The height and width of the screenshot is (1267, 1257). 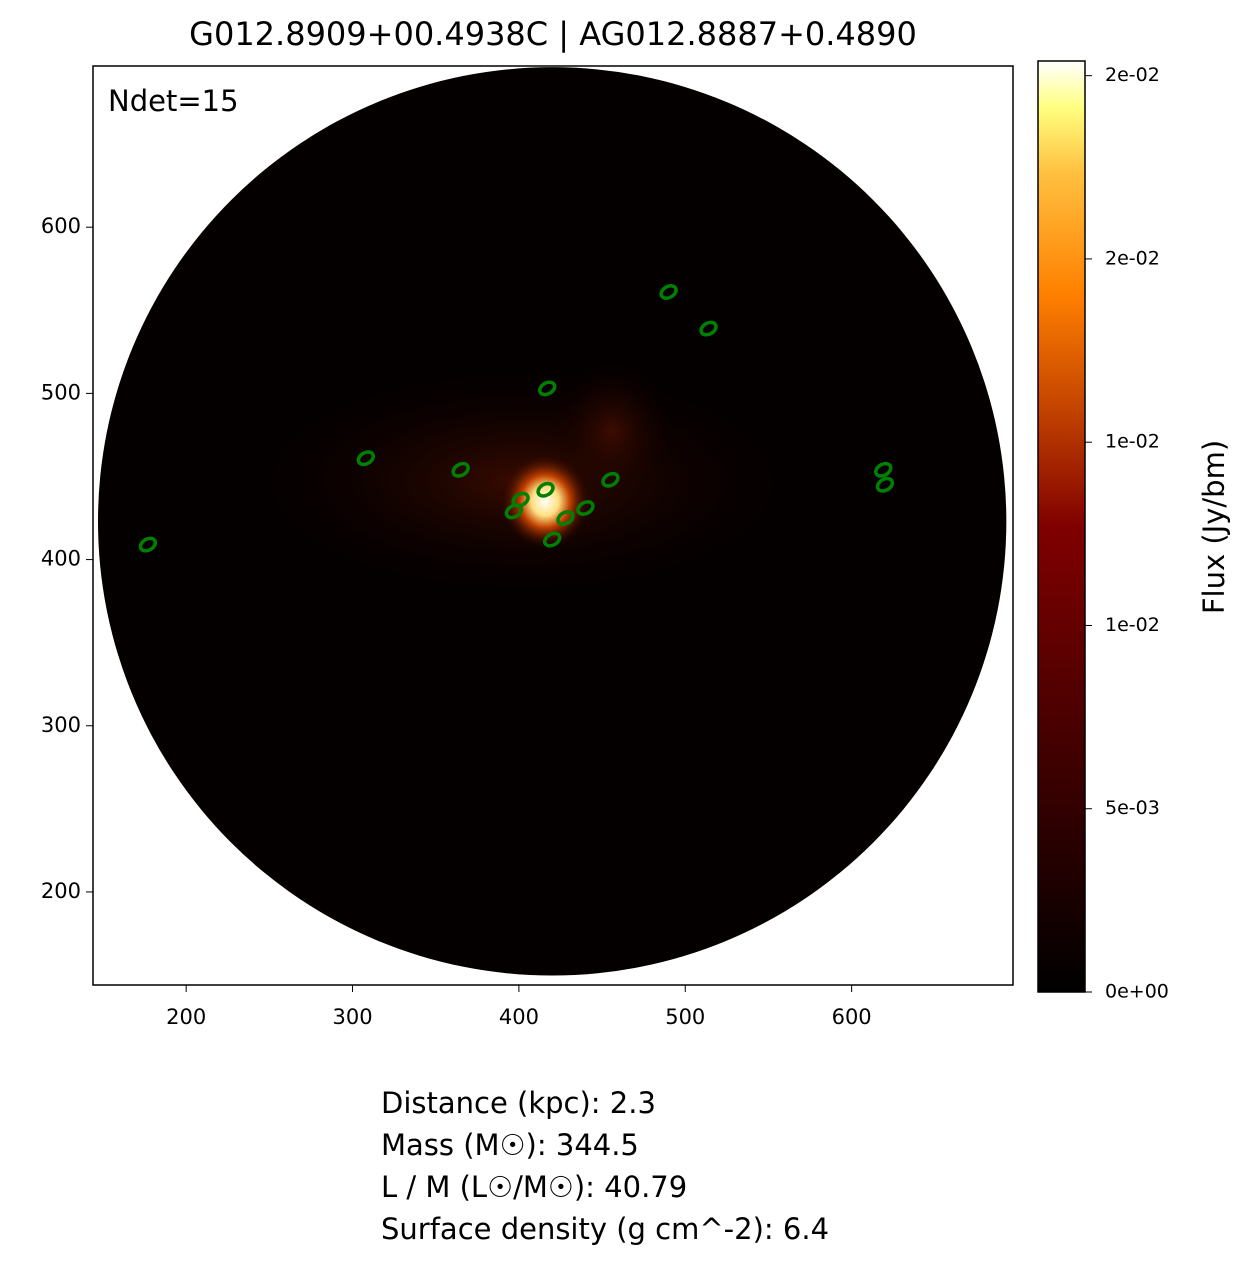 I want to click on info-line: Surface density (g cm^-2): 6.4, so click(x=605, y=1229).